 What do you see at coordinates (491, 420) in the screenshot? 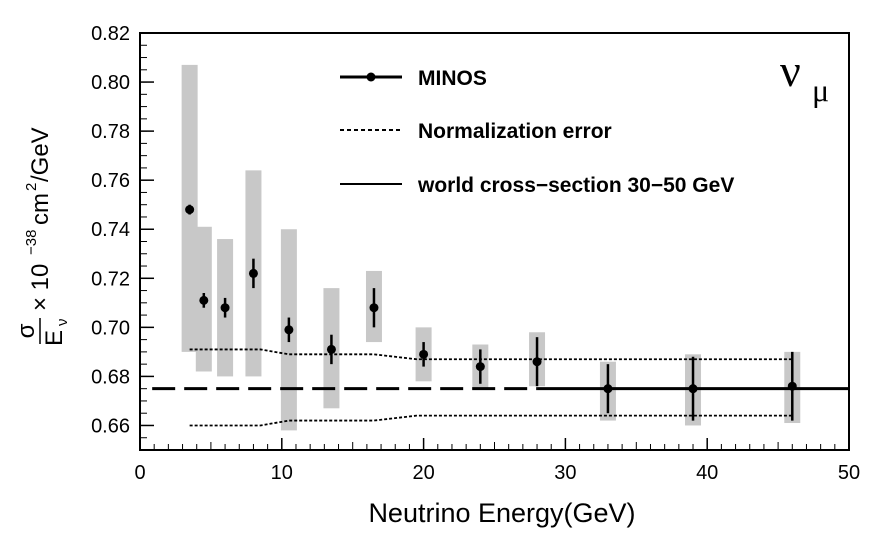
I see `normalization-error-lower` at bounding box center [491, 420].